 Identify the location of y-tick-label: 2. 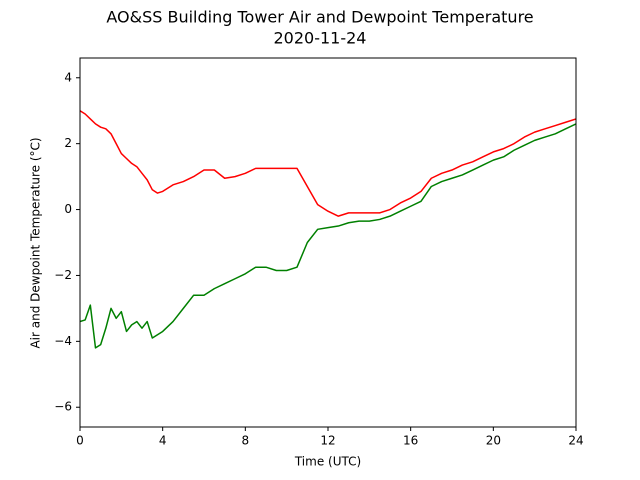
(68, 143).